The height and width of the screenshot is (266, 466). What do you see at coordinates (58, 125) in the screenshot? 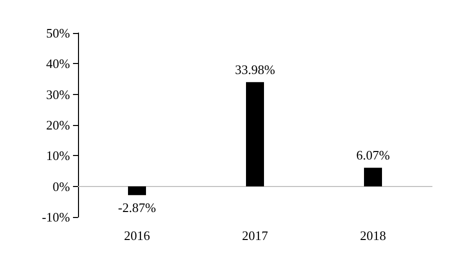
I see `y-tick-label: 20%` at bounding box center [58, 125].